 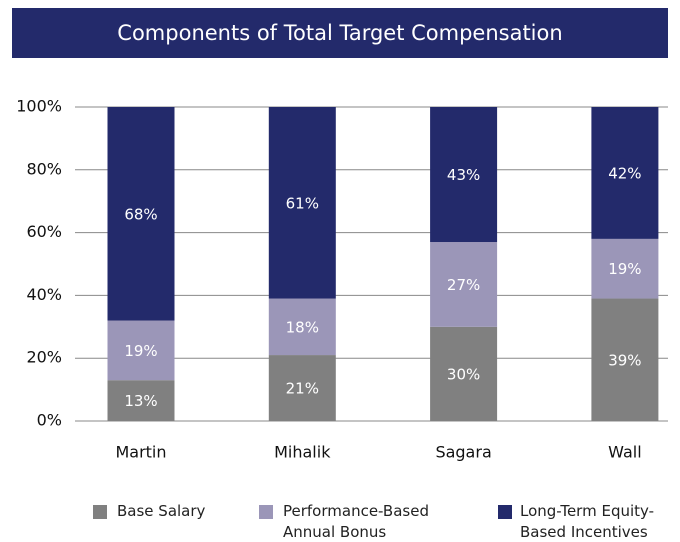 What do you see at coordinates (463, 452) in the screenshot?
I see `x-tick-label: Sagara` at bounding box center [463, 452].